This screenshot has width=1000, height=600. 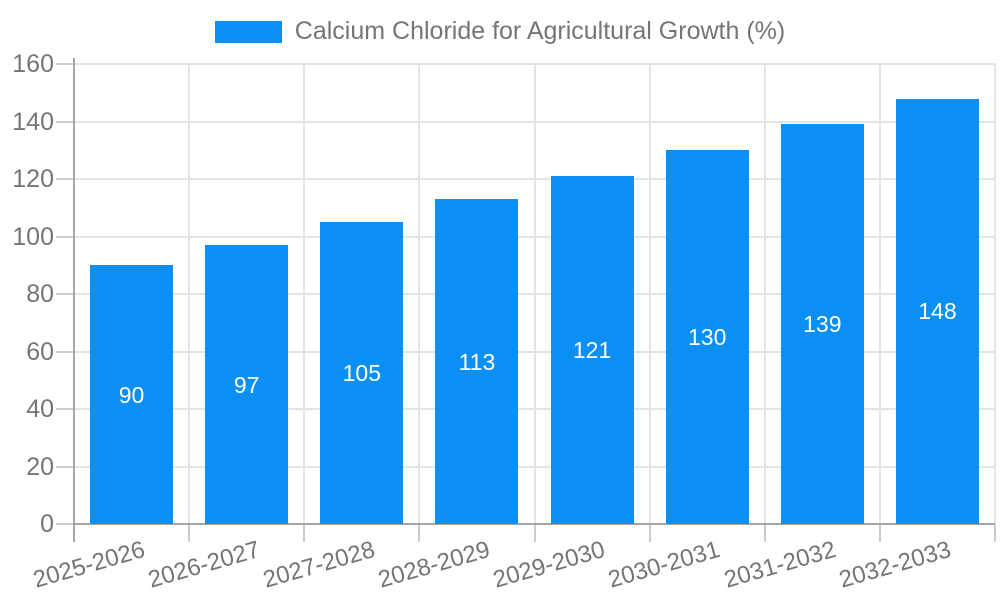 What do you see at coordinates (33, 179) in the screenshot?
I see `y-axis-tick-label: 120` at bounding box center [33, 179].